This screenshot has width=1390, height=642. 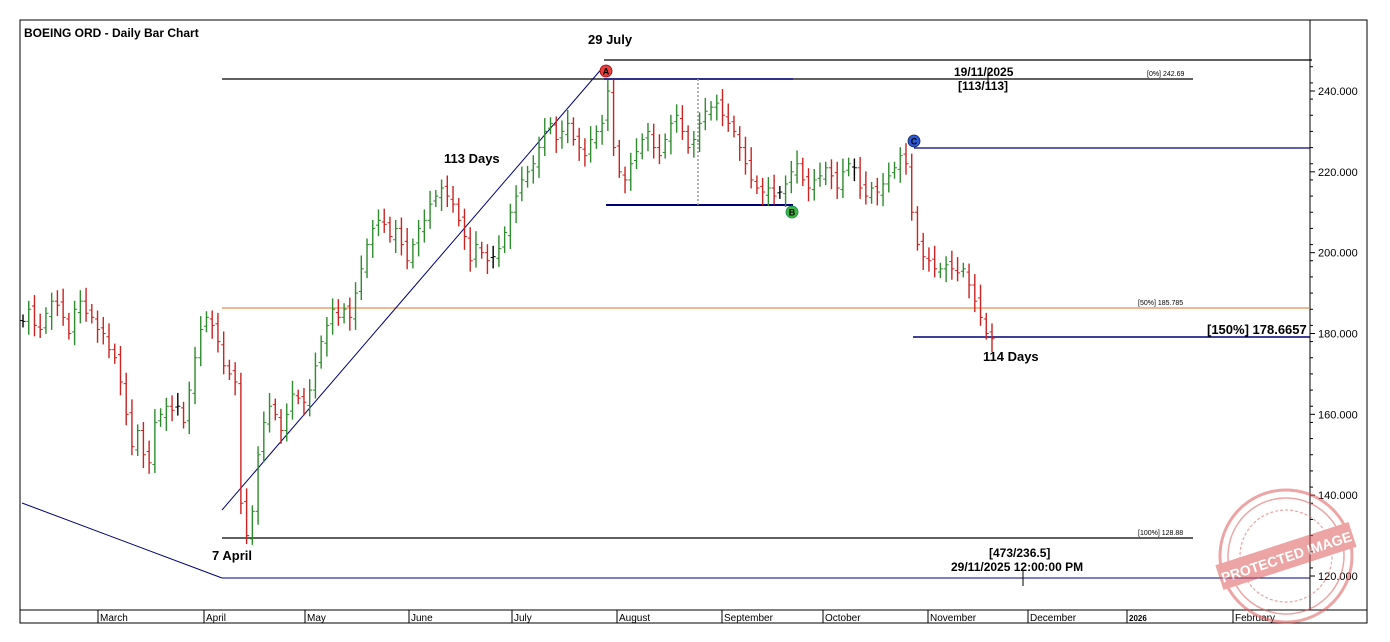 What do you see at coordinates (983, 86) in the screenshot?
I see `target-ratio-label: [113/113]` at bounding box center [983, 86].